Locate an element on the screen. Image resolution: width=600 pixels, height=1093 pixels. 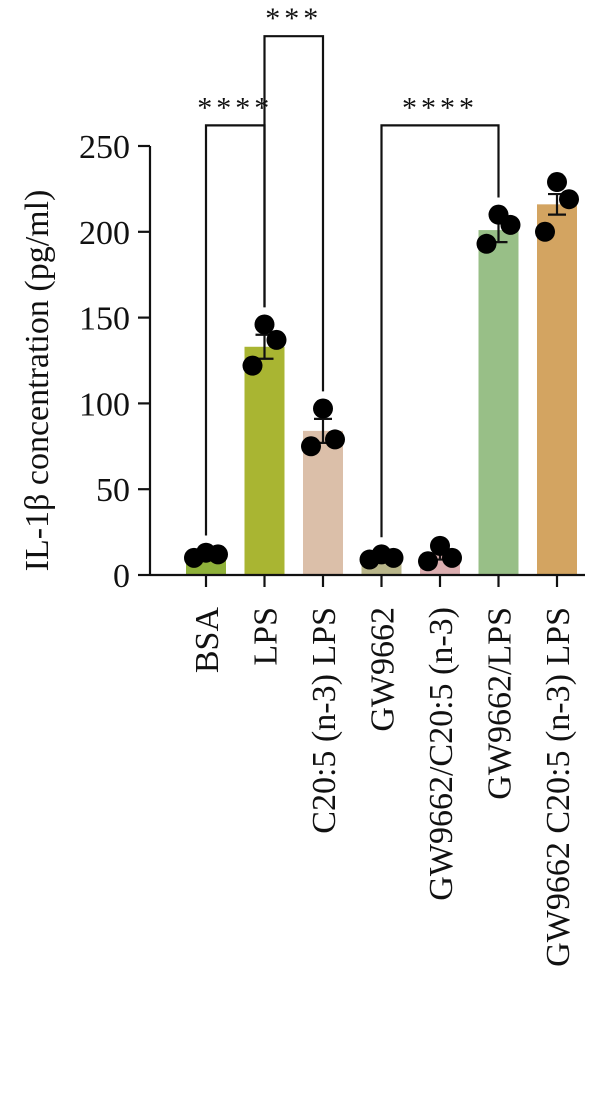
y-ticks-layer: 0 50 100 150 200 250 is located at coordinates (114, 362).